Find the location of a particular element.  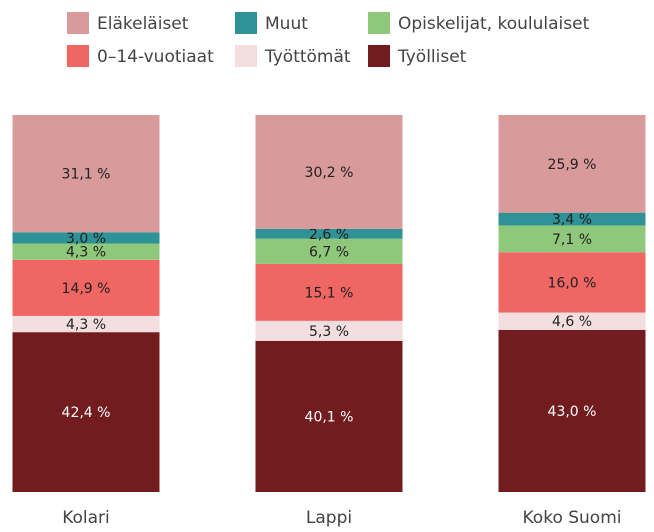

legend-label: 0–14-vuotiaat is located at coordinates (155, 57).